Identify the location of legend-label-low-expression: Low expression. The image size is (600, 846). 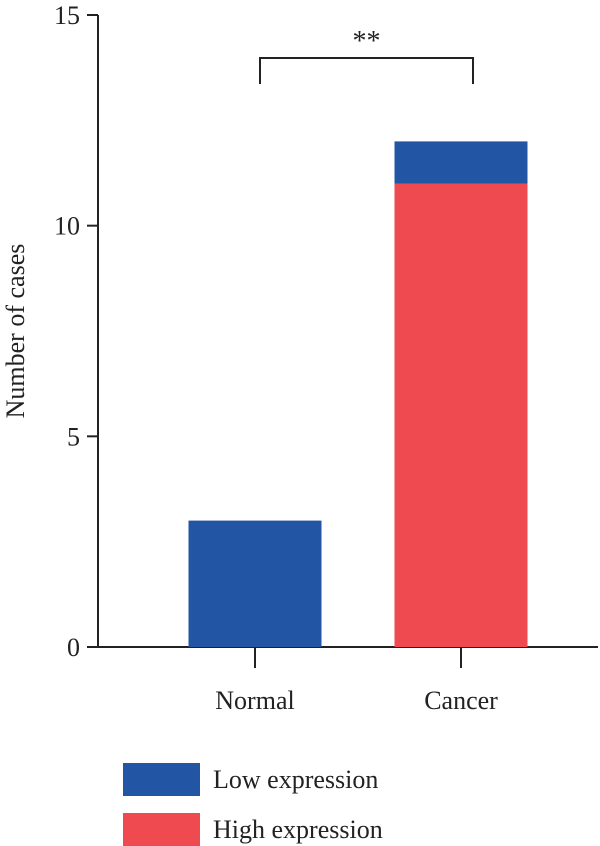
(295, 779).